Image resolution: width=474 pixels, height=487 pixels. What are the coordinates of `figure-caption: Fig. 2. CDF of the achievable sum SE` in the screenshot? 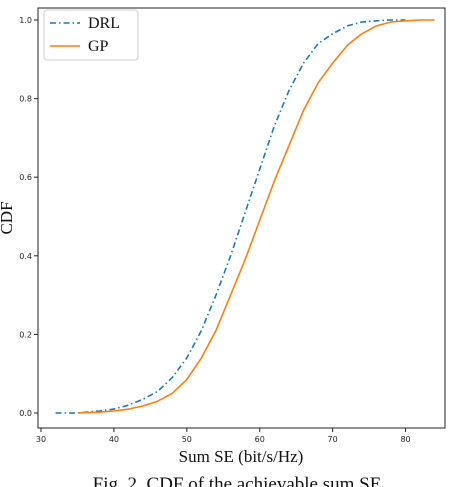 It's located at (237, 480).